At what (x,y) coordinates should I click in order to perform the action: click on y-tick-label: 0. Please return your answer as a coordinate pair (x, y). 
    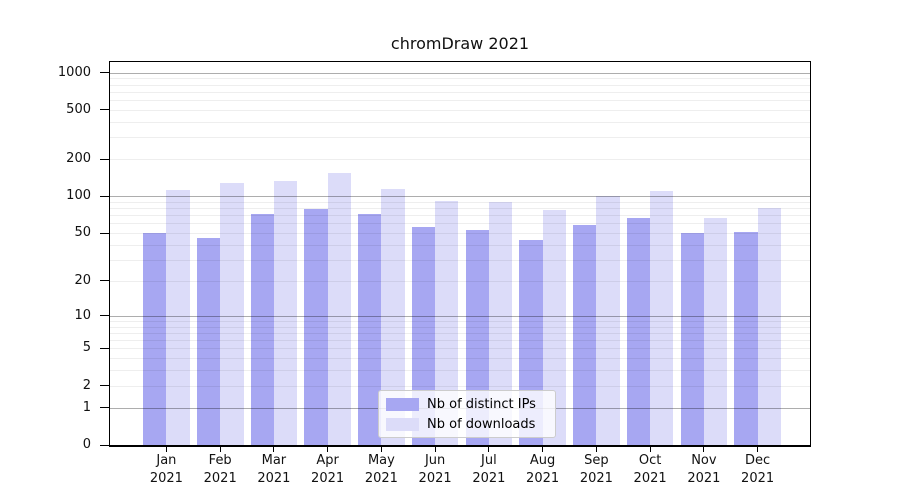
    Looking at the image, I should click on (86, 444).